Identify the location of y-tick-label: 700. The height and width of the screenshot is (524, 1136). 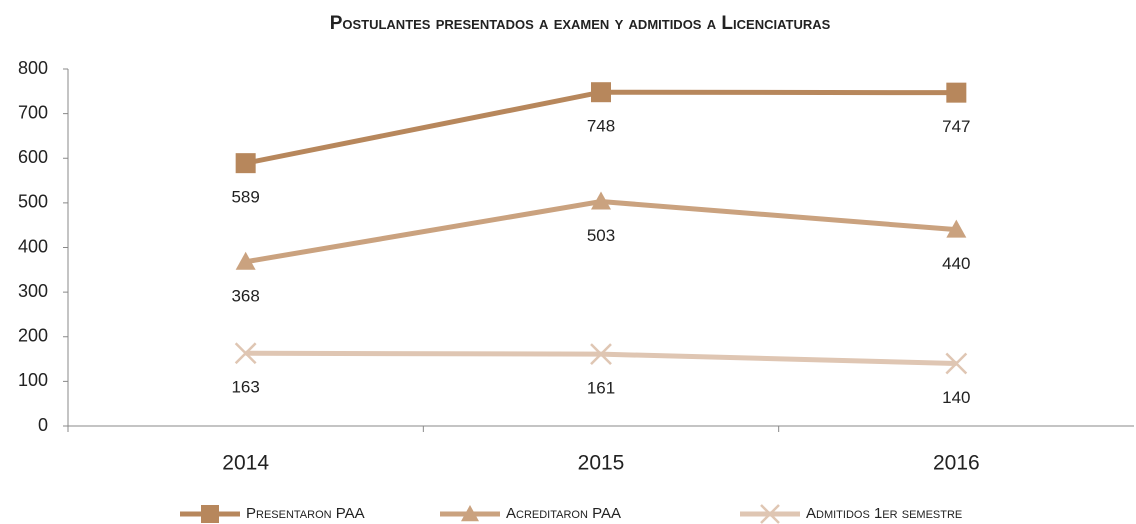
(33, 112).